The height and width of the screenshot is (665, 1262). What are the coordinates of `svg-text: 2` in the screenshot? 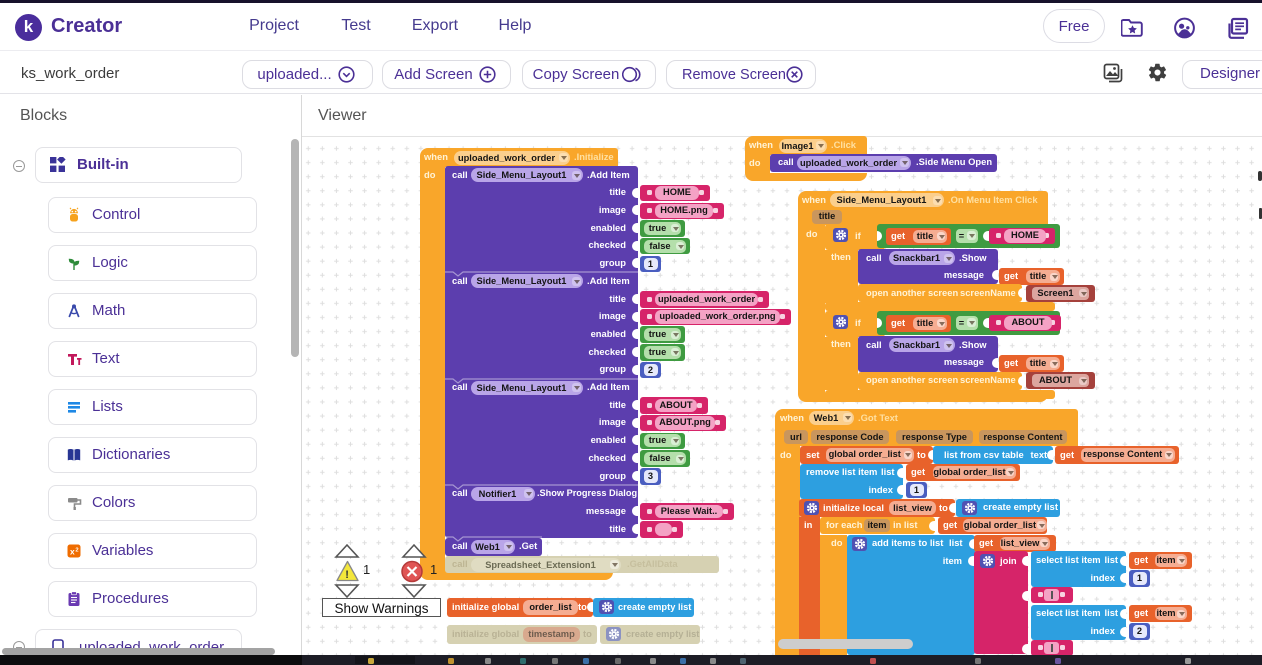 It's located at (76, 550).